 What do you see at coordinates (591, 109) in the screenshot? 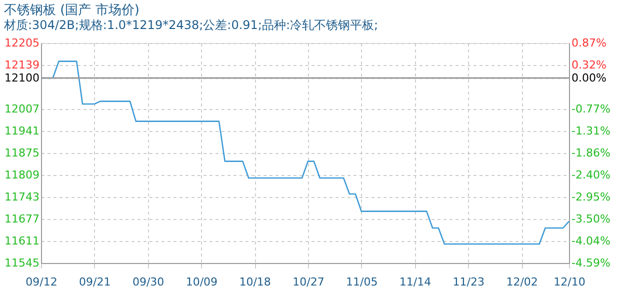
I see `y2-tick-label: -0.77%` at bounding box center [591, 109].